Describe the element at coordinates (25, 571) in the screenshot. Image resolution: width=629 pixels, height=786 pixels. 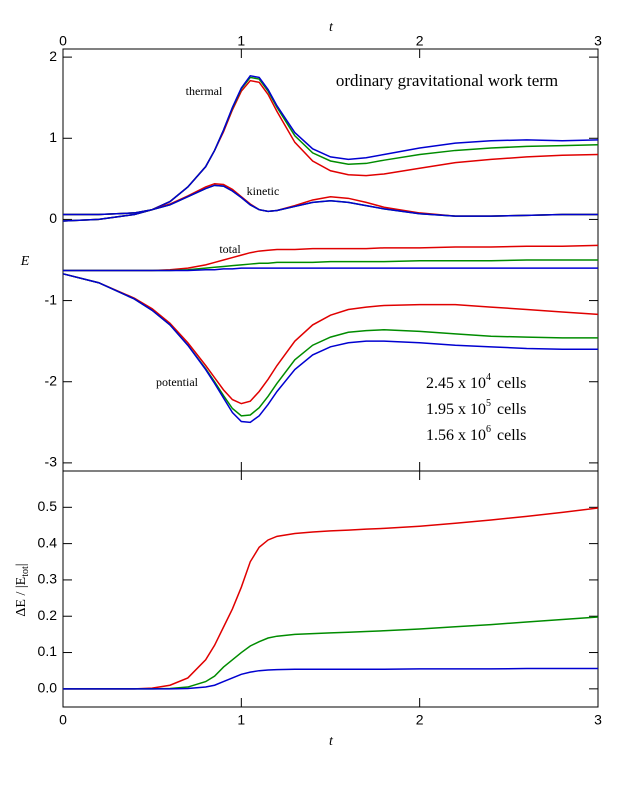
I see `y-label-subscript: tot` at that location.